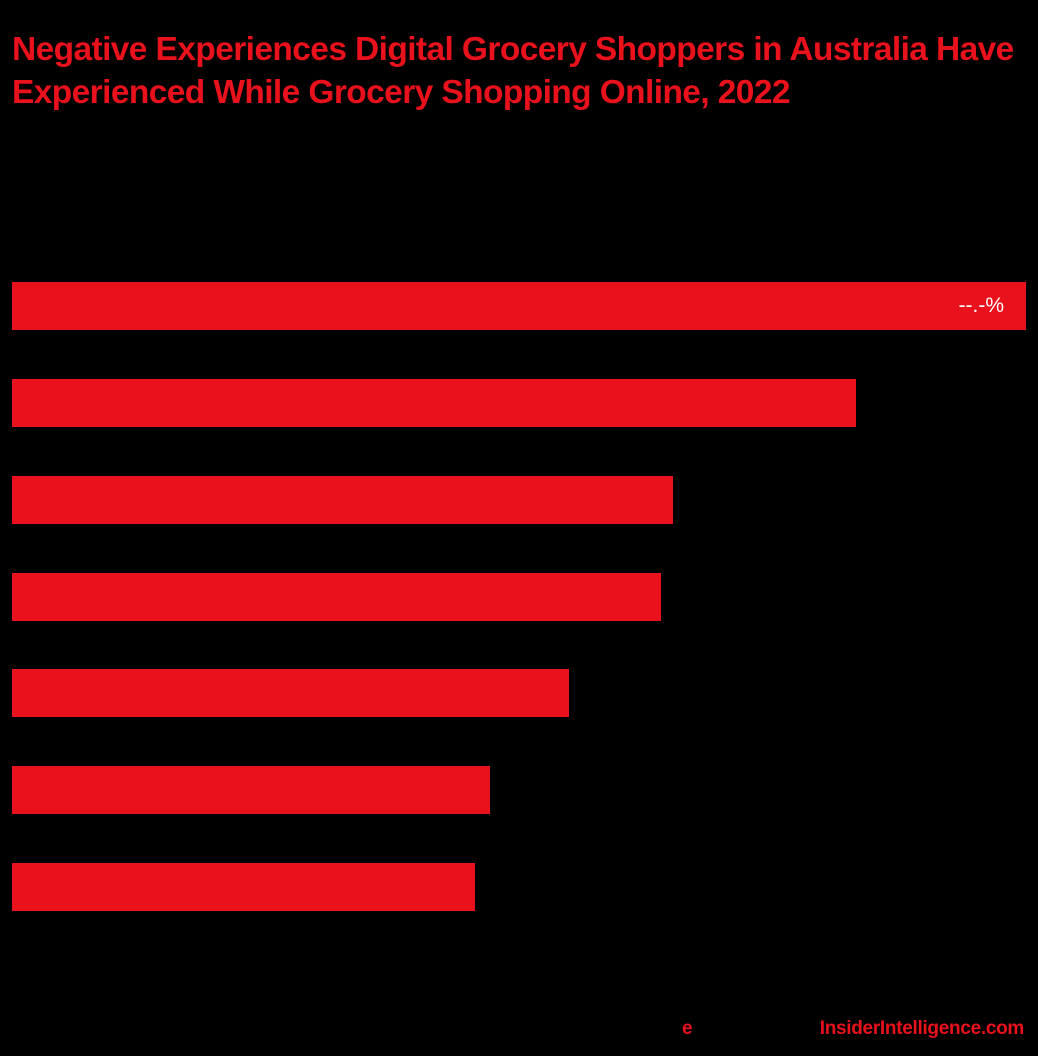 The height and width of the screenshot is (1056, 1038). I want to click on footer: e InsiderIntelligence.com, so click(519, 1033).